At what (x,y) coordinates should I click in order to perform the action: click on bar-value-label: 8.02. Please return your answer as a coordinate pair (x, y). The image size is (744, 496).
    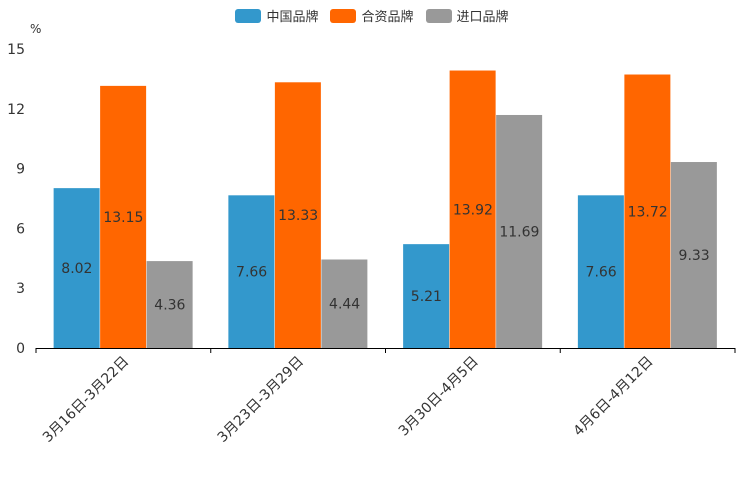
    Looking at the image, I should click on (76, 269).